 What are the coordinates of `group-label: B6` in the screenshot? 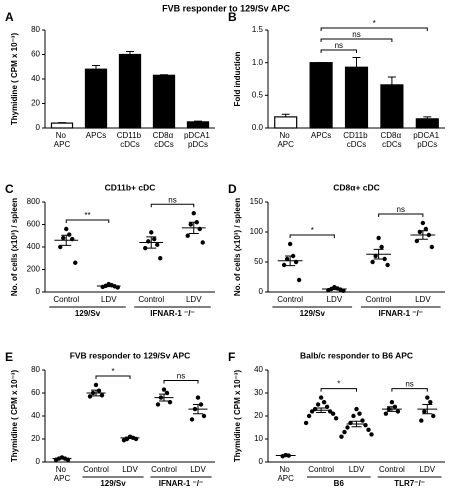 It's located at (339, 483).